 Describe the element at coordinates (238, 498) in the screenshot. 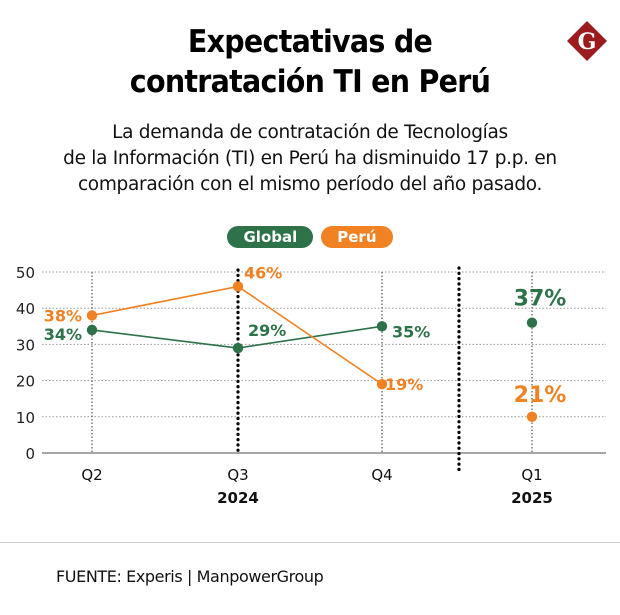

I see `year-label: 2024` at that location.